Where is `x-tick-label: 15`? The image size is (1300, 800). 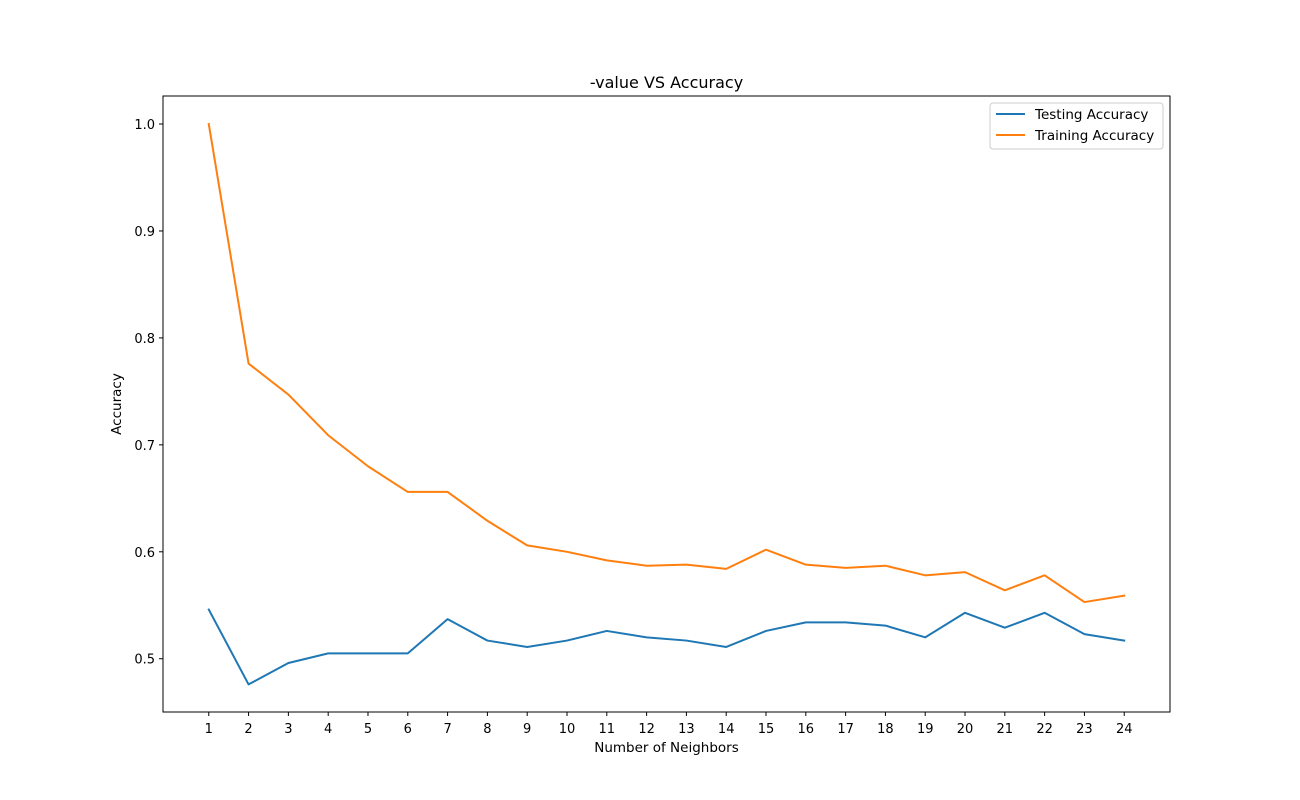 x-tick-label: 15 is located at coordinates (766, 729).